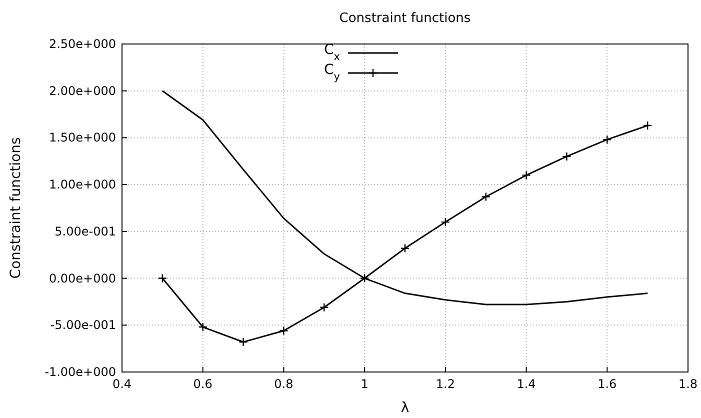 The width and height of the screenshot is (701, 418). Describe the element at coordinates (83, 325) in the screenshot. I see `y-tick-label: -5.00e-001` at that location.